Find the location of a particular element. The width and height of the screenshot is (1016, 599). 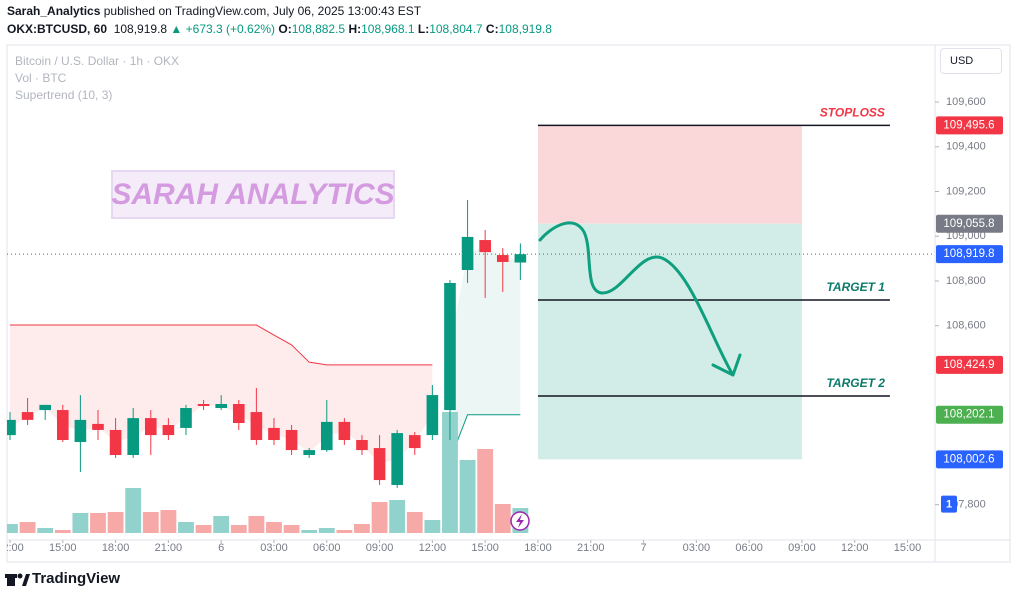

author: Sarah_Analytics is located at coordinates (54, 11).